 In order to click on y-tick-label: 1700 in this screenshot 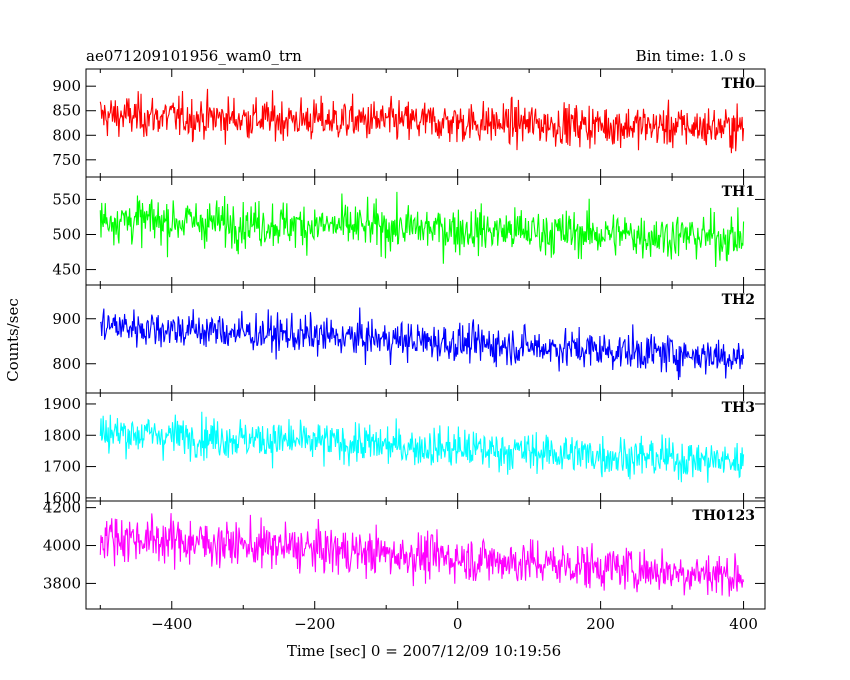, I will do `click(62, 467)`.